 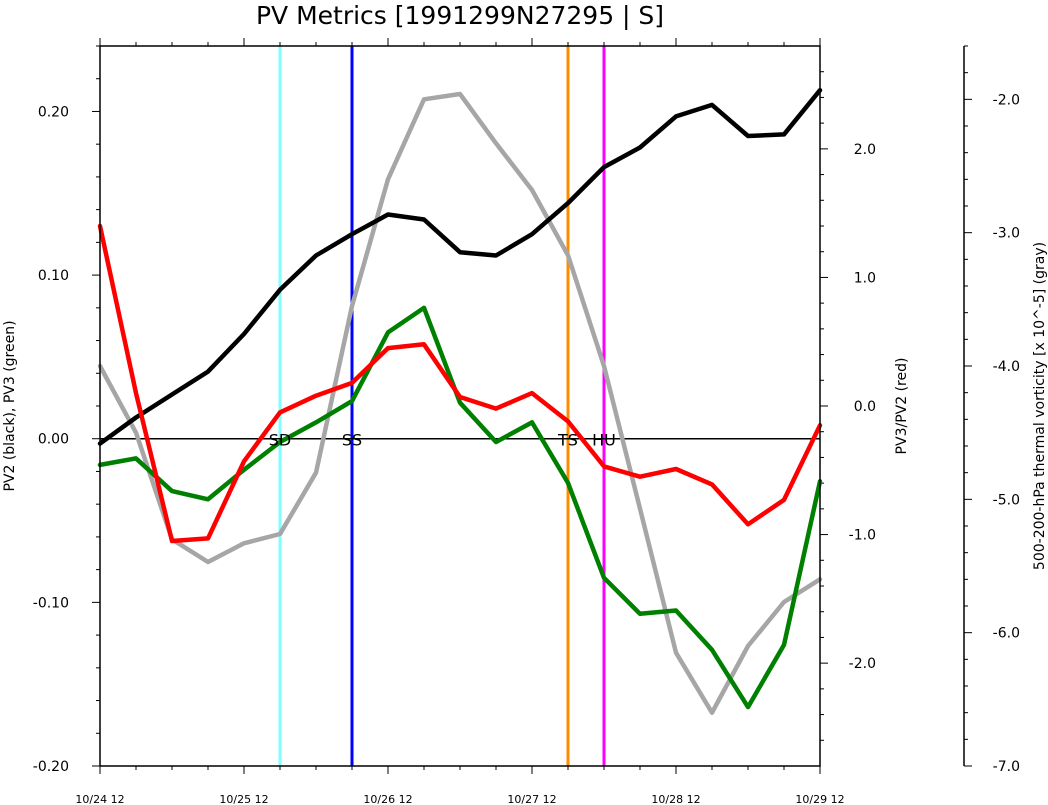 I want to click on right1-tick-label: -2.0, so click(x=862, y=664).